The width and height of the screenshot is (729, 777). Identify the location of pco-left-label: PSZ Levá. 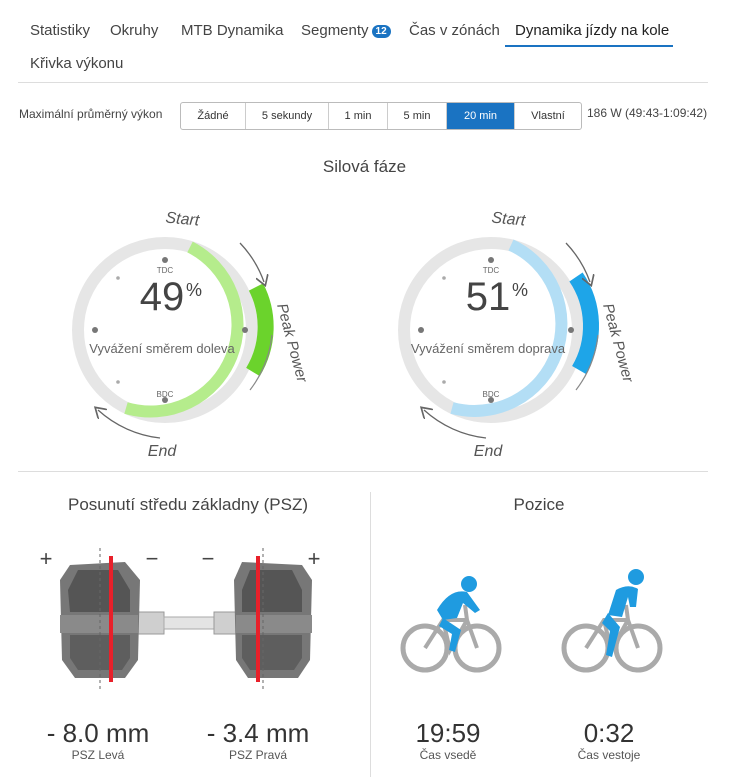
(98, 755).